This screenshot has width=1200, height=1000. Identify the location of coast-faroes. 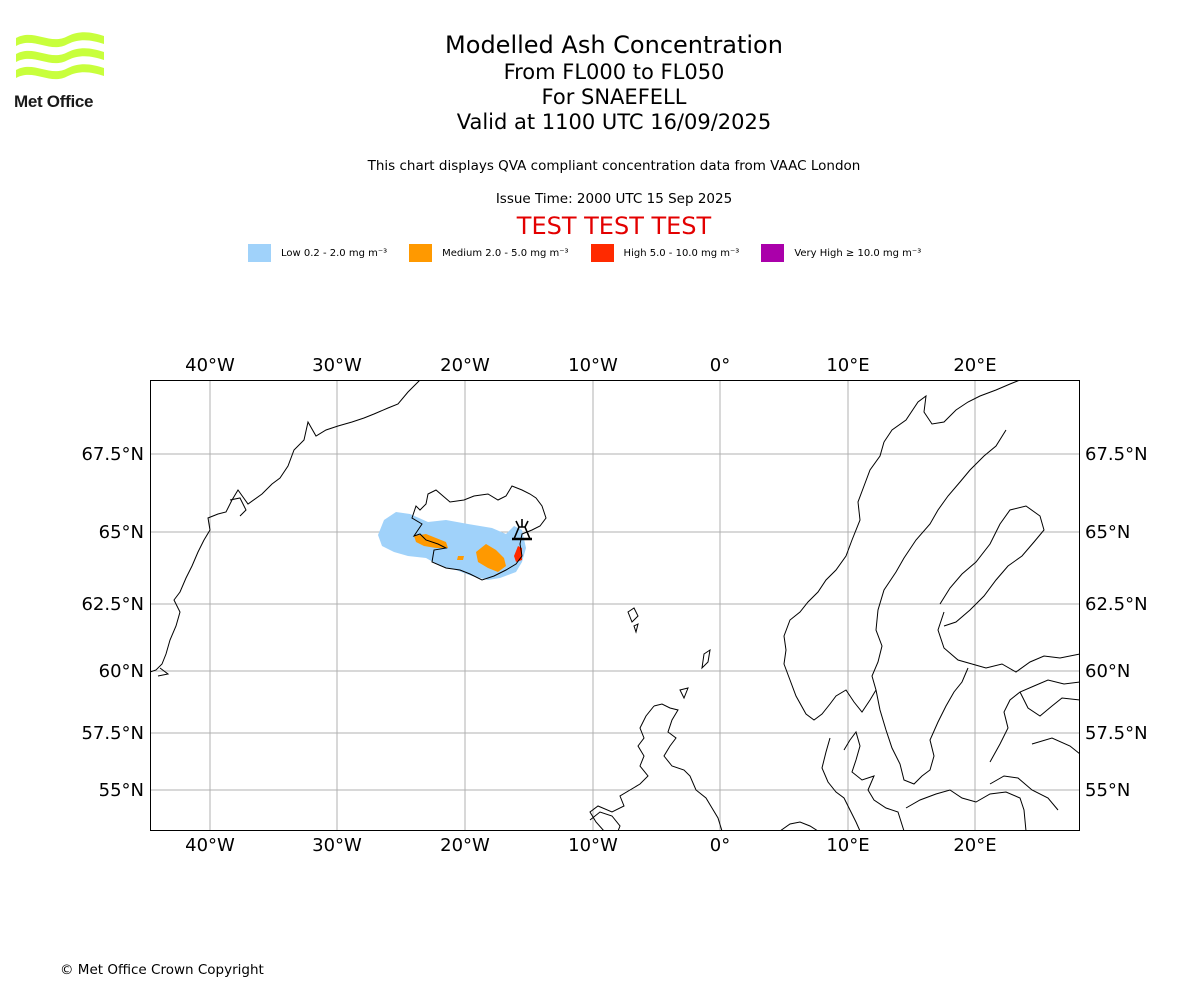
(633, 620).